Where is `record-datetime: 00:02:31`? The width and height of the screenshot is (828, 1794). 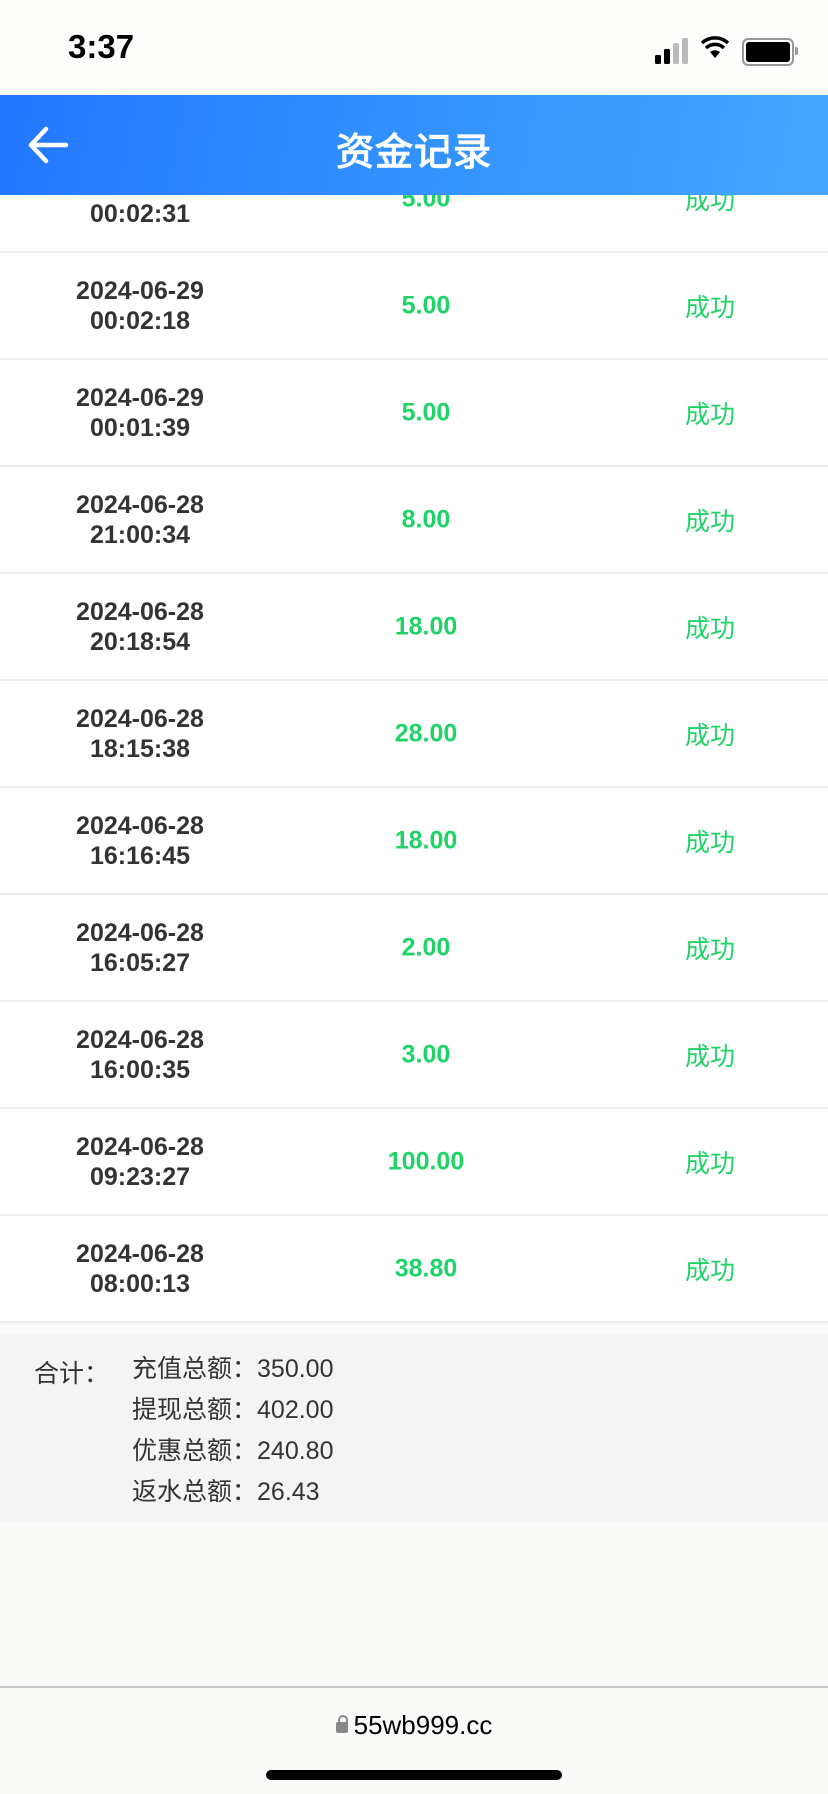
record-datetime: 00:02:31 is located at coordinates (140, 199).